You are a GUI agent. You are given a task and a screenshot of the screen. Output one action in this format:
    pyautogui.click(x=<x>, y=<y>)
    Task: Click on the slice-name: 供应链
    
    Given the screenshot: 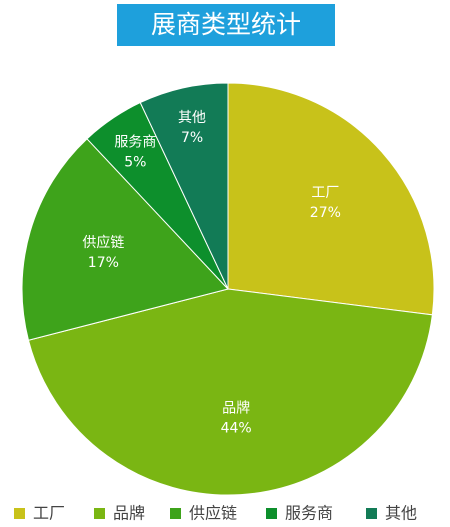 What is the action you would take?
    pyautogui.click(x=103, y=242)
    